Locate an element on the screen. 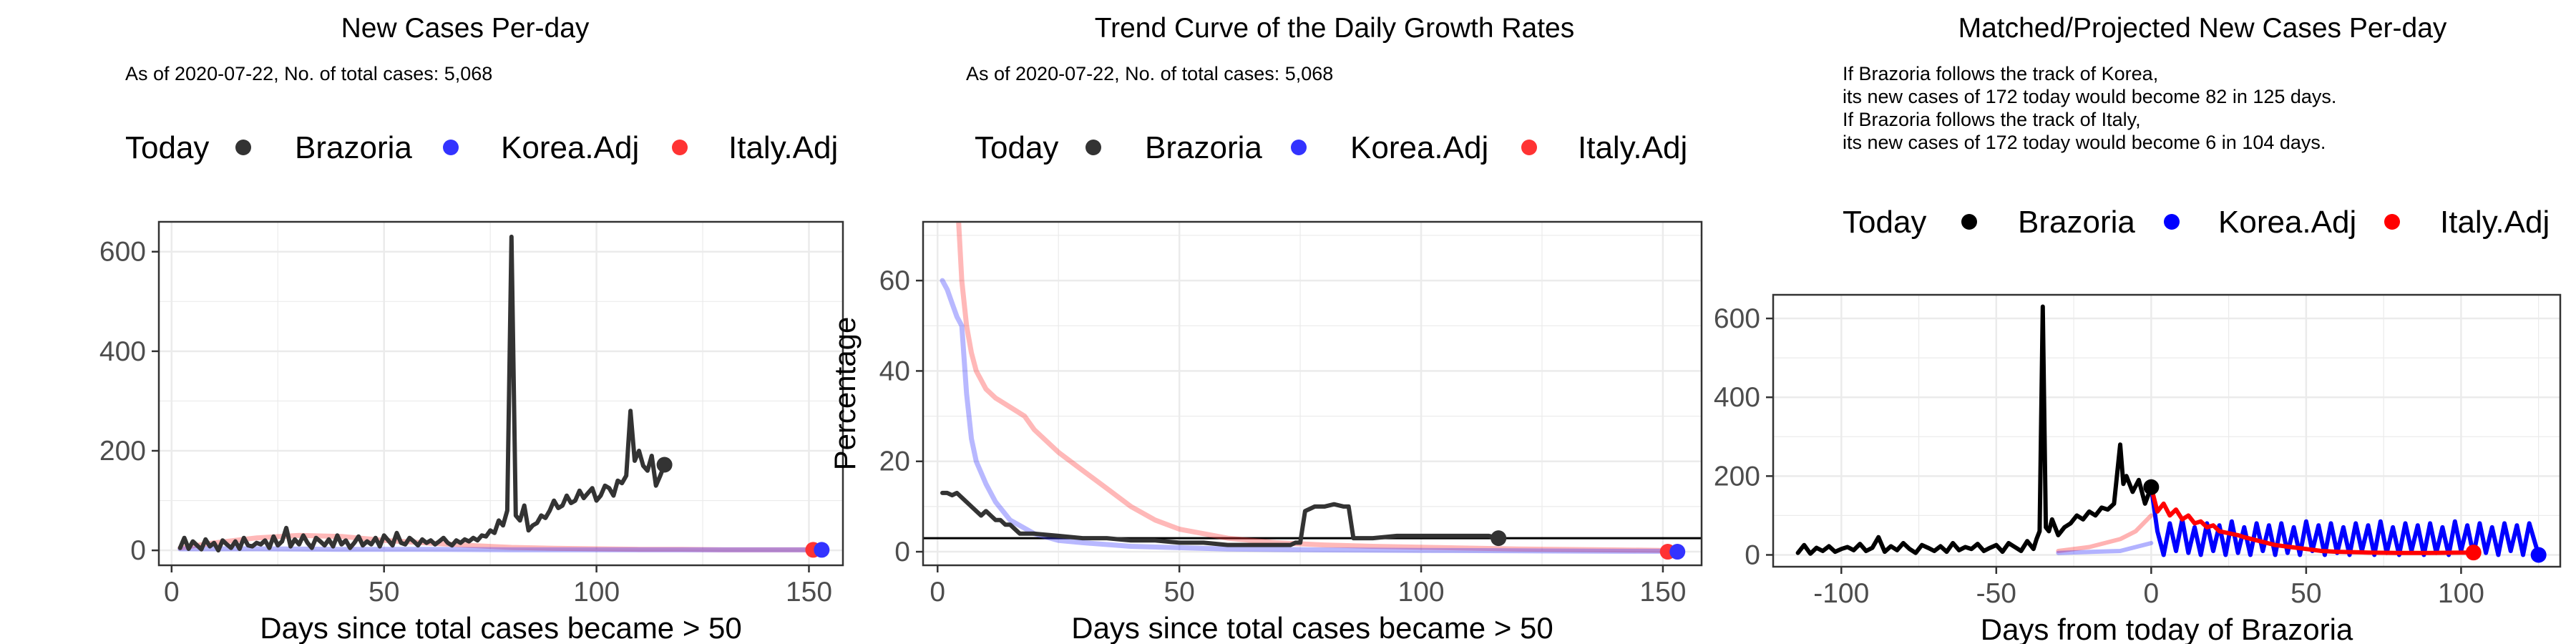  y-tick-label: 20 is located at coordinates (894, 462).